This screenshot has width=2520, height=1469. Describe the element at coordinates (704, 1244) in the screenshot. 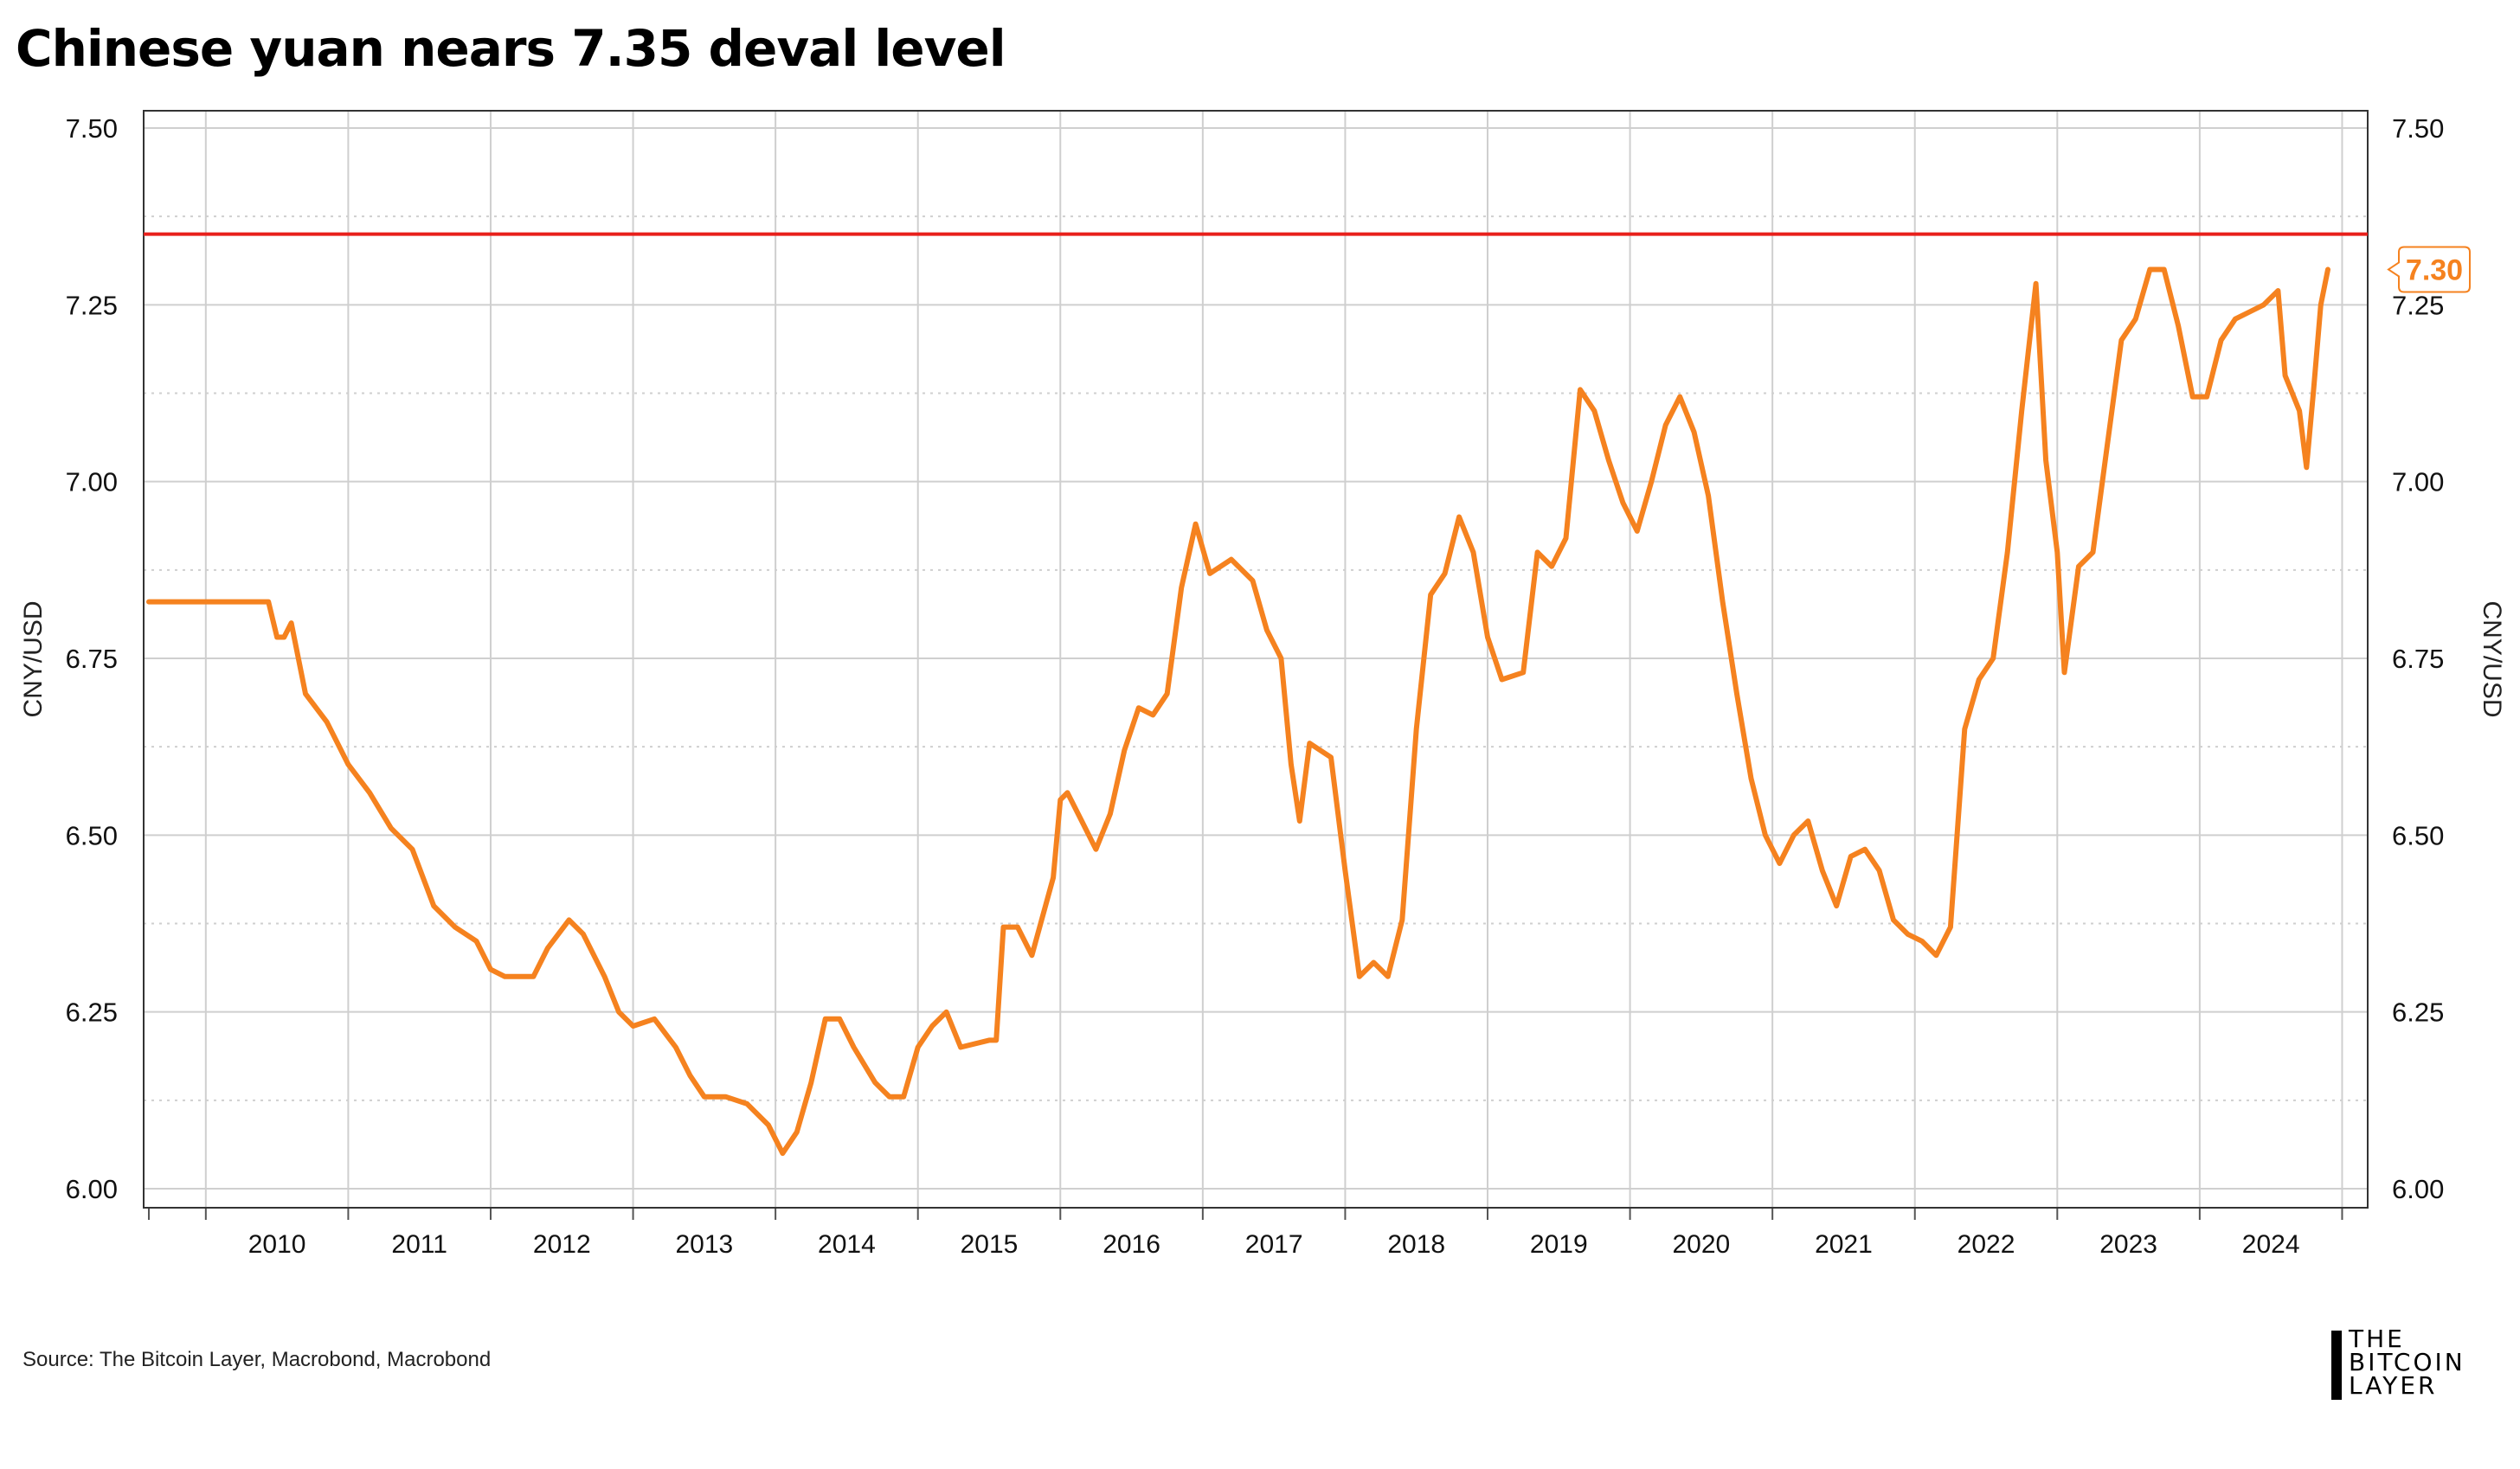

I see `x-tick-label: 2013` at that location.